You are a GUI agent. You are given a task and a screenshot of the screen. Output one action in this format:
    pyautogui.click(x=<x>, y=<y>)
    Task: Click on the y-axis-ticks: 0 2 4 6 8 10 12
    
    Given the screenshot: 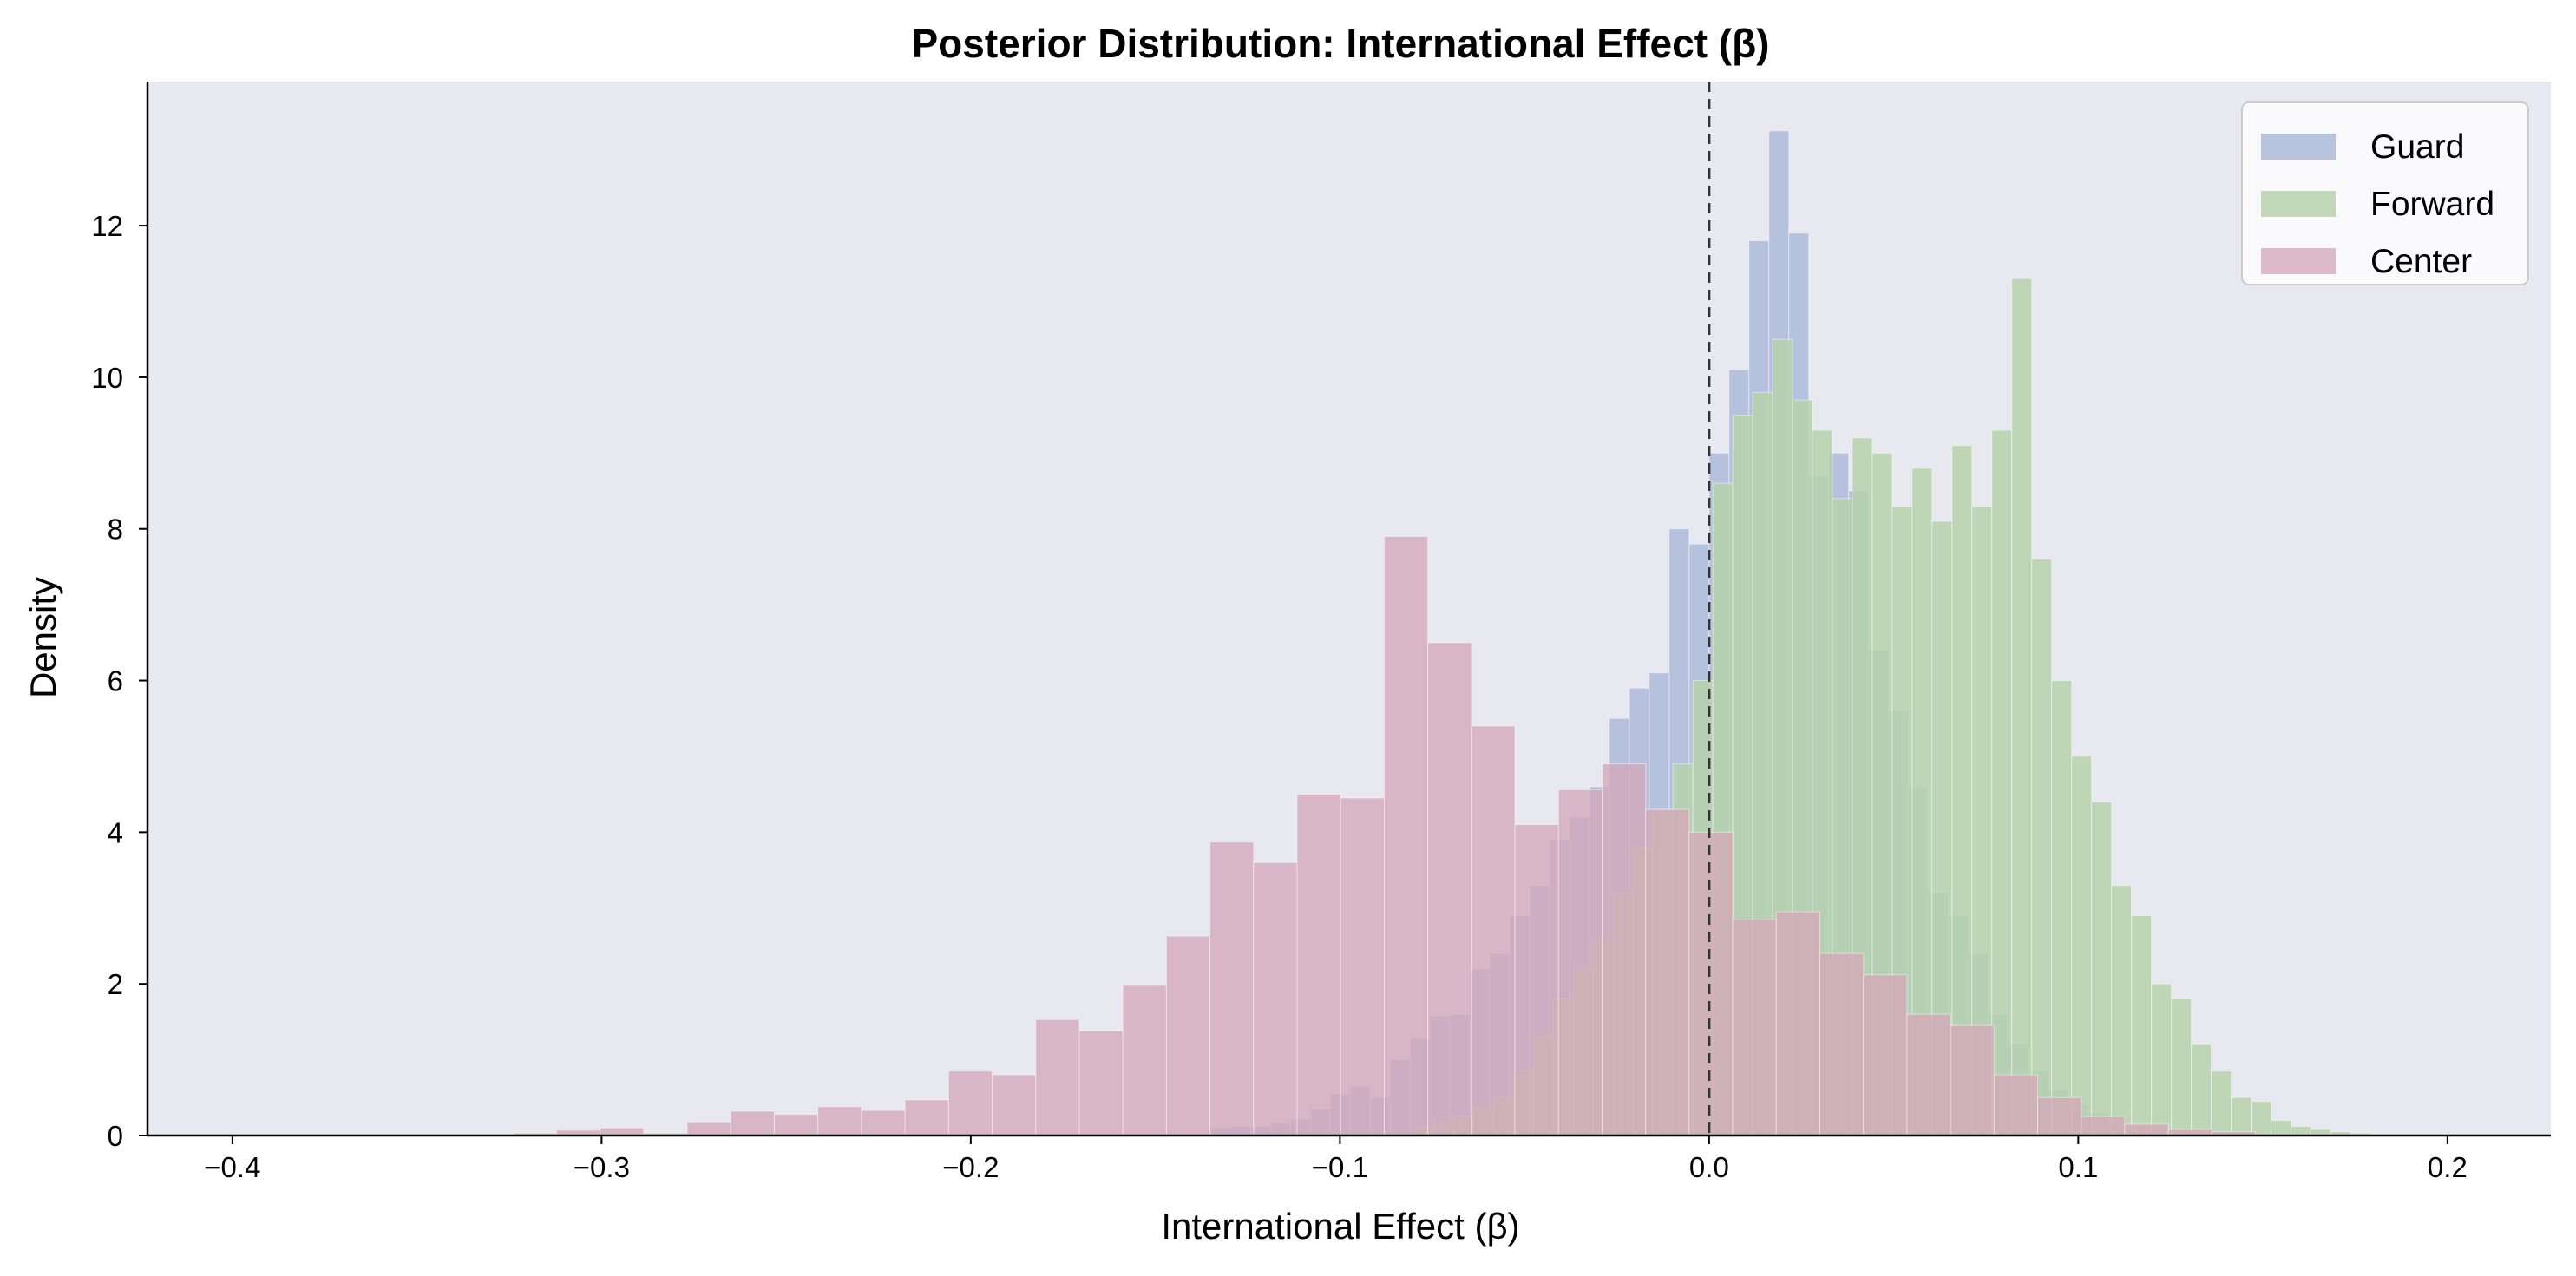 What is the action you would take?
    pyautogui.click(x=119, y=681)
    